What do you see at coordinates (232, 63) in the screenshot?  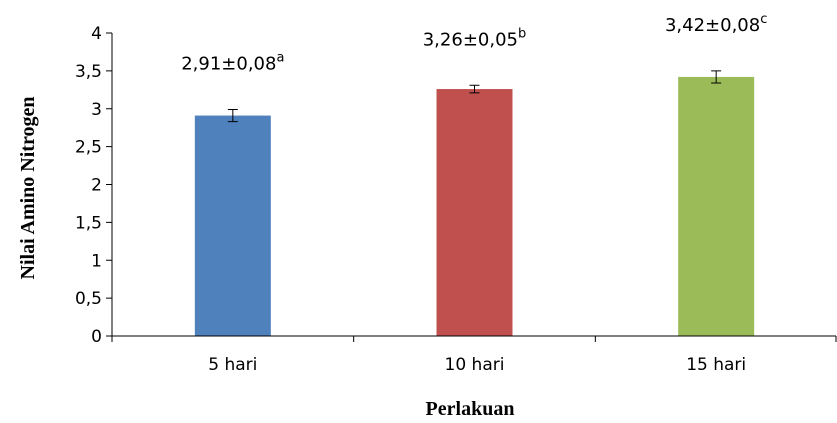 I see `data-label: 2,91±0,08a` at bounding box center [232, 63].